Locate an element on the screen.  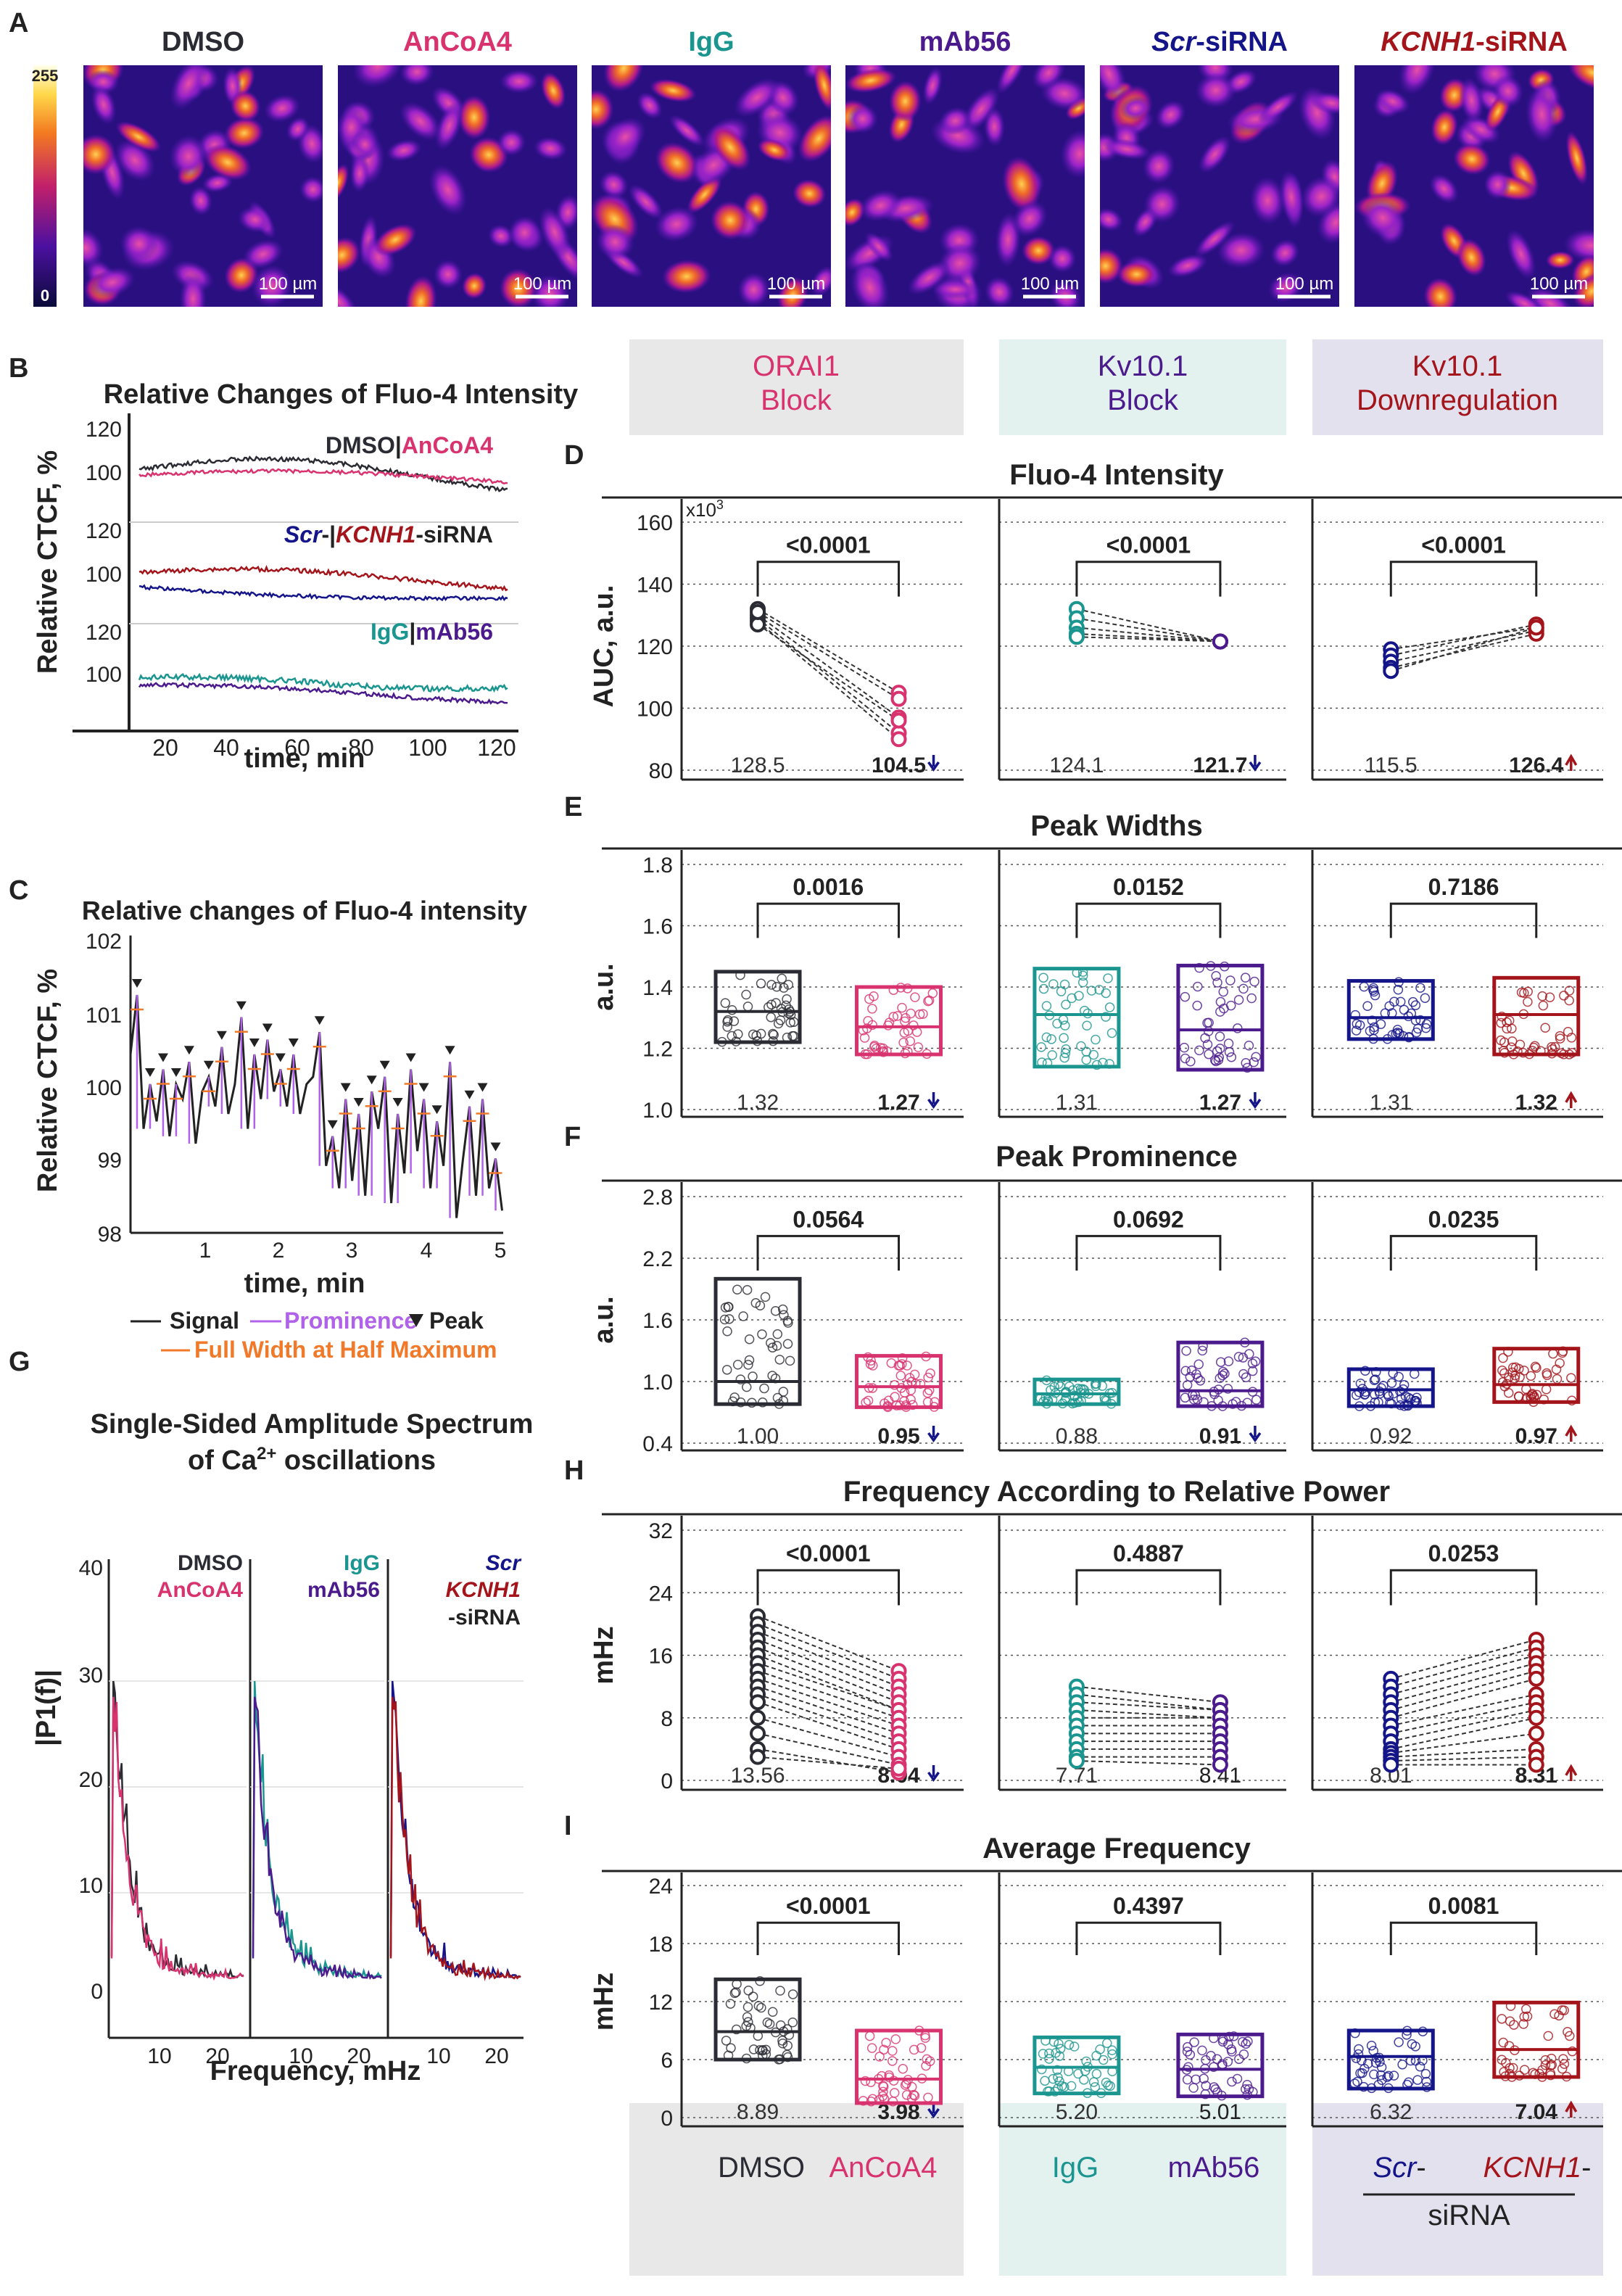
signal-line is located at coordinates (316, 1106).